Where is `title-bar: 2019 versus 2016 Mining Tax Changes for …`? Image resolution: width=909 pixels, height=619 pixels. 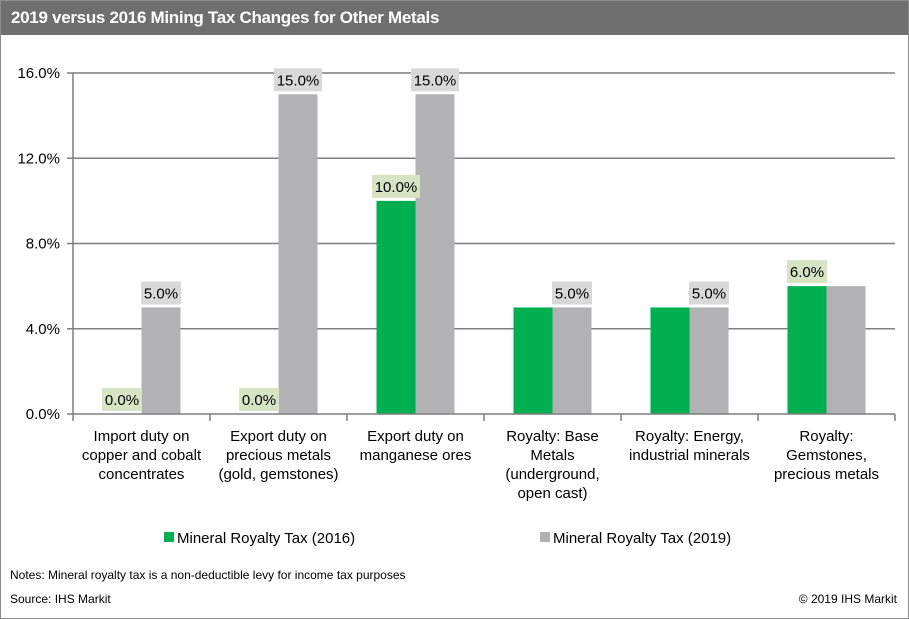 title-bar: 2019 versus 2016 Mining Tax Changes for … is located at coordinates (454, 18).